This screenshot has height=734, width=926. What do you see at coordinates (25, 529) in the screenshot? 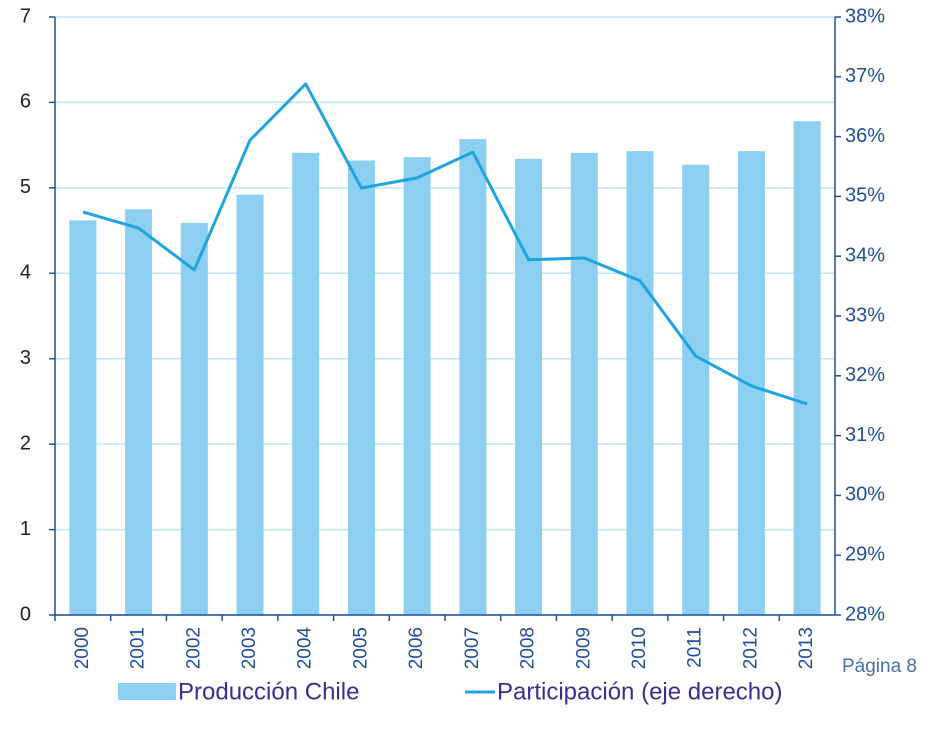
I see `y-tick-label: 1` at bounding box center [25, 529].